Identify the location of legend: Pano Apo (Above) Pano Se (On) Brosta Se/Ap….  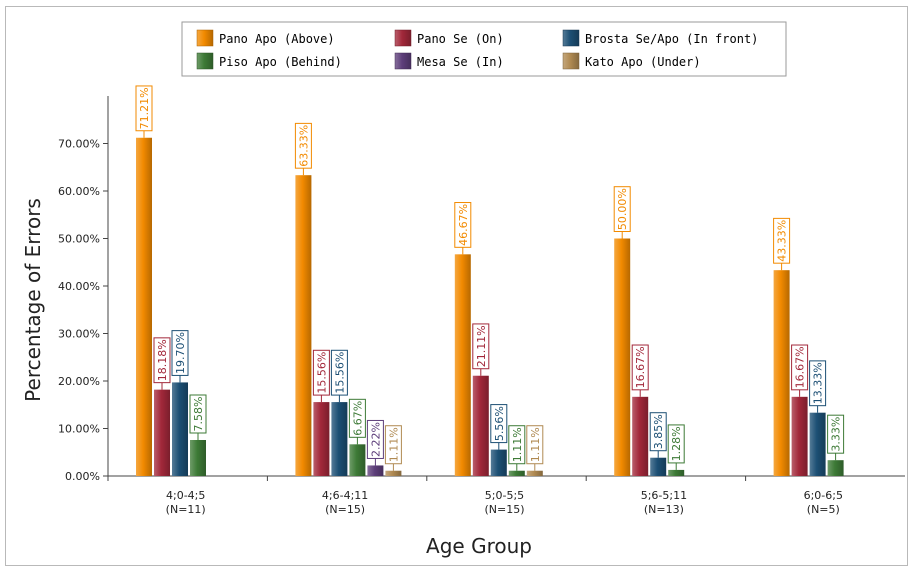
(484, 49).